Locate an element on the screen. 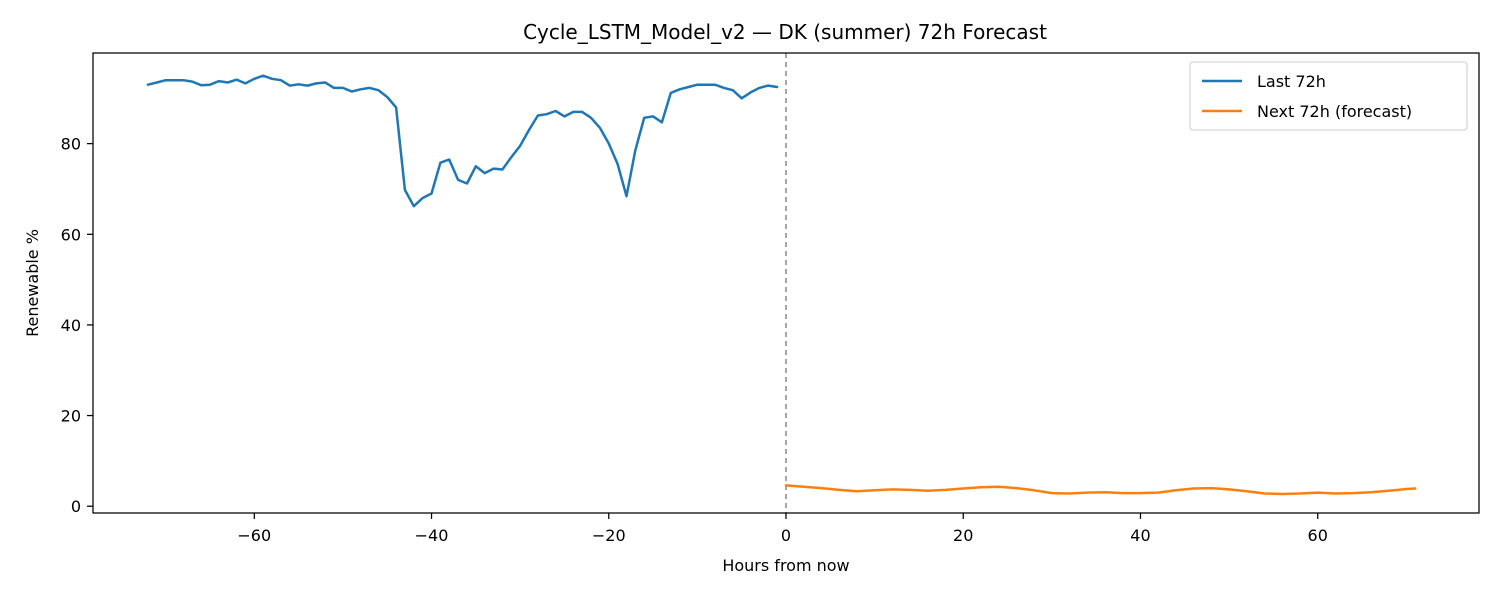 The height and width of the screenshot is (600, 1500). x-axis-label: Hours from now is located at coordinates (785, 565).